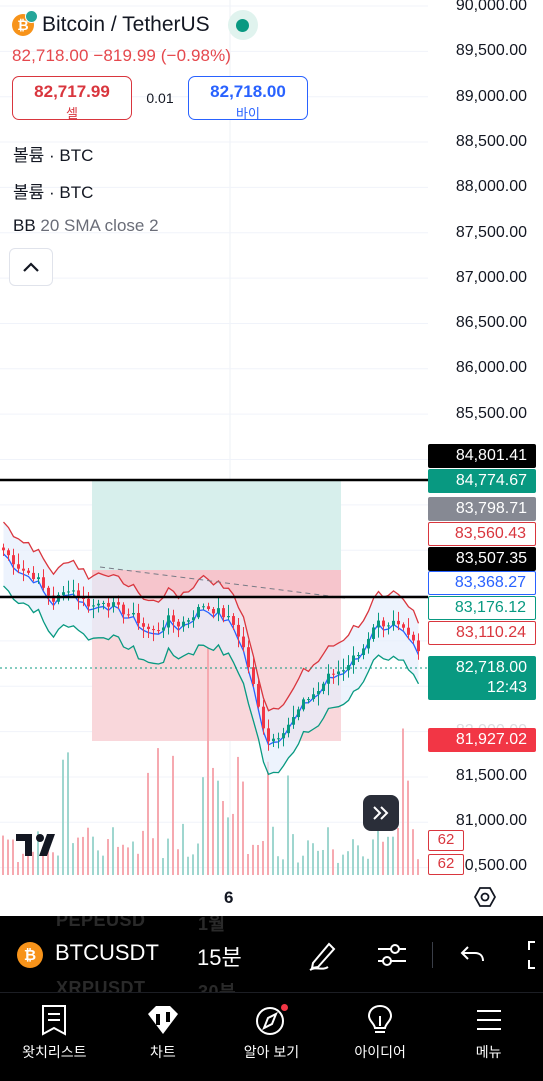 This screenshot has width=543, height=1081. I want to click on scroll-to-realtime-button, so click(381, 813).